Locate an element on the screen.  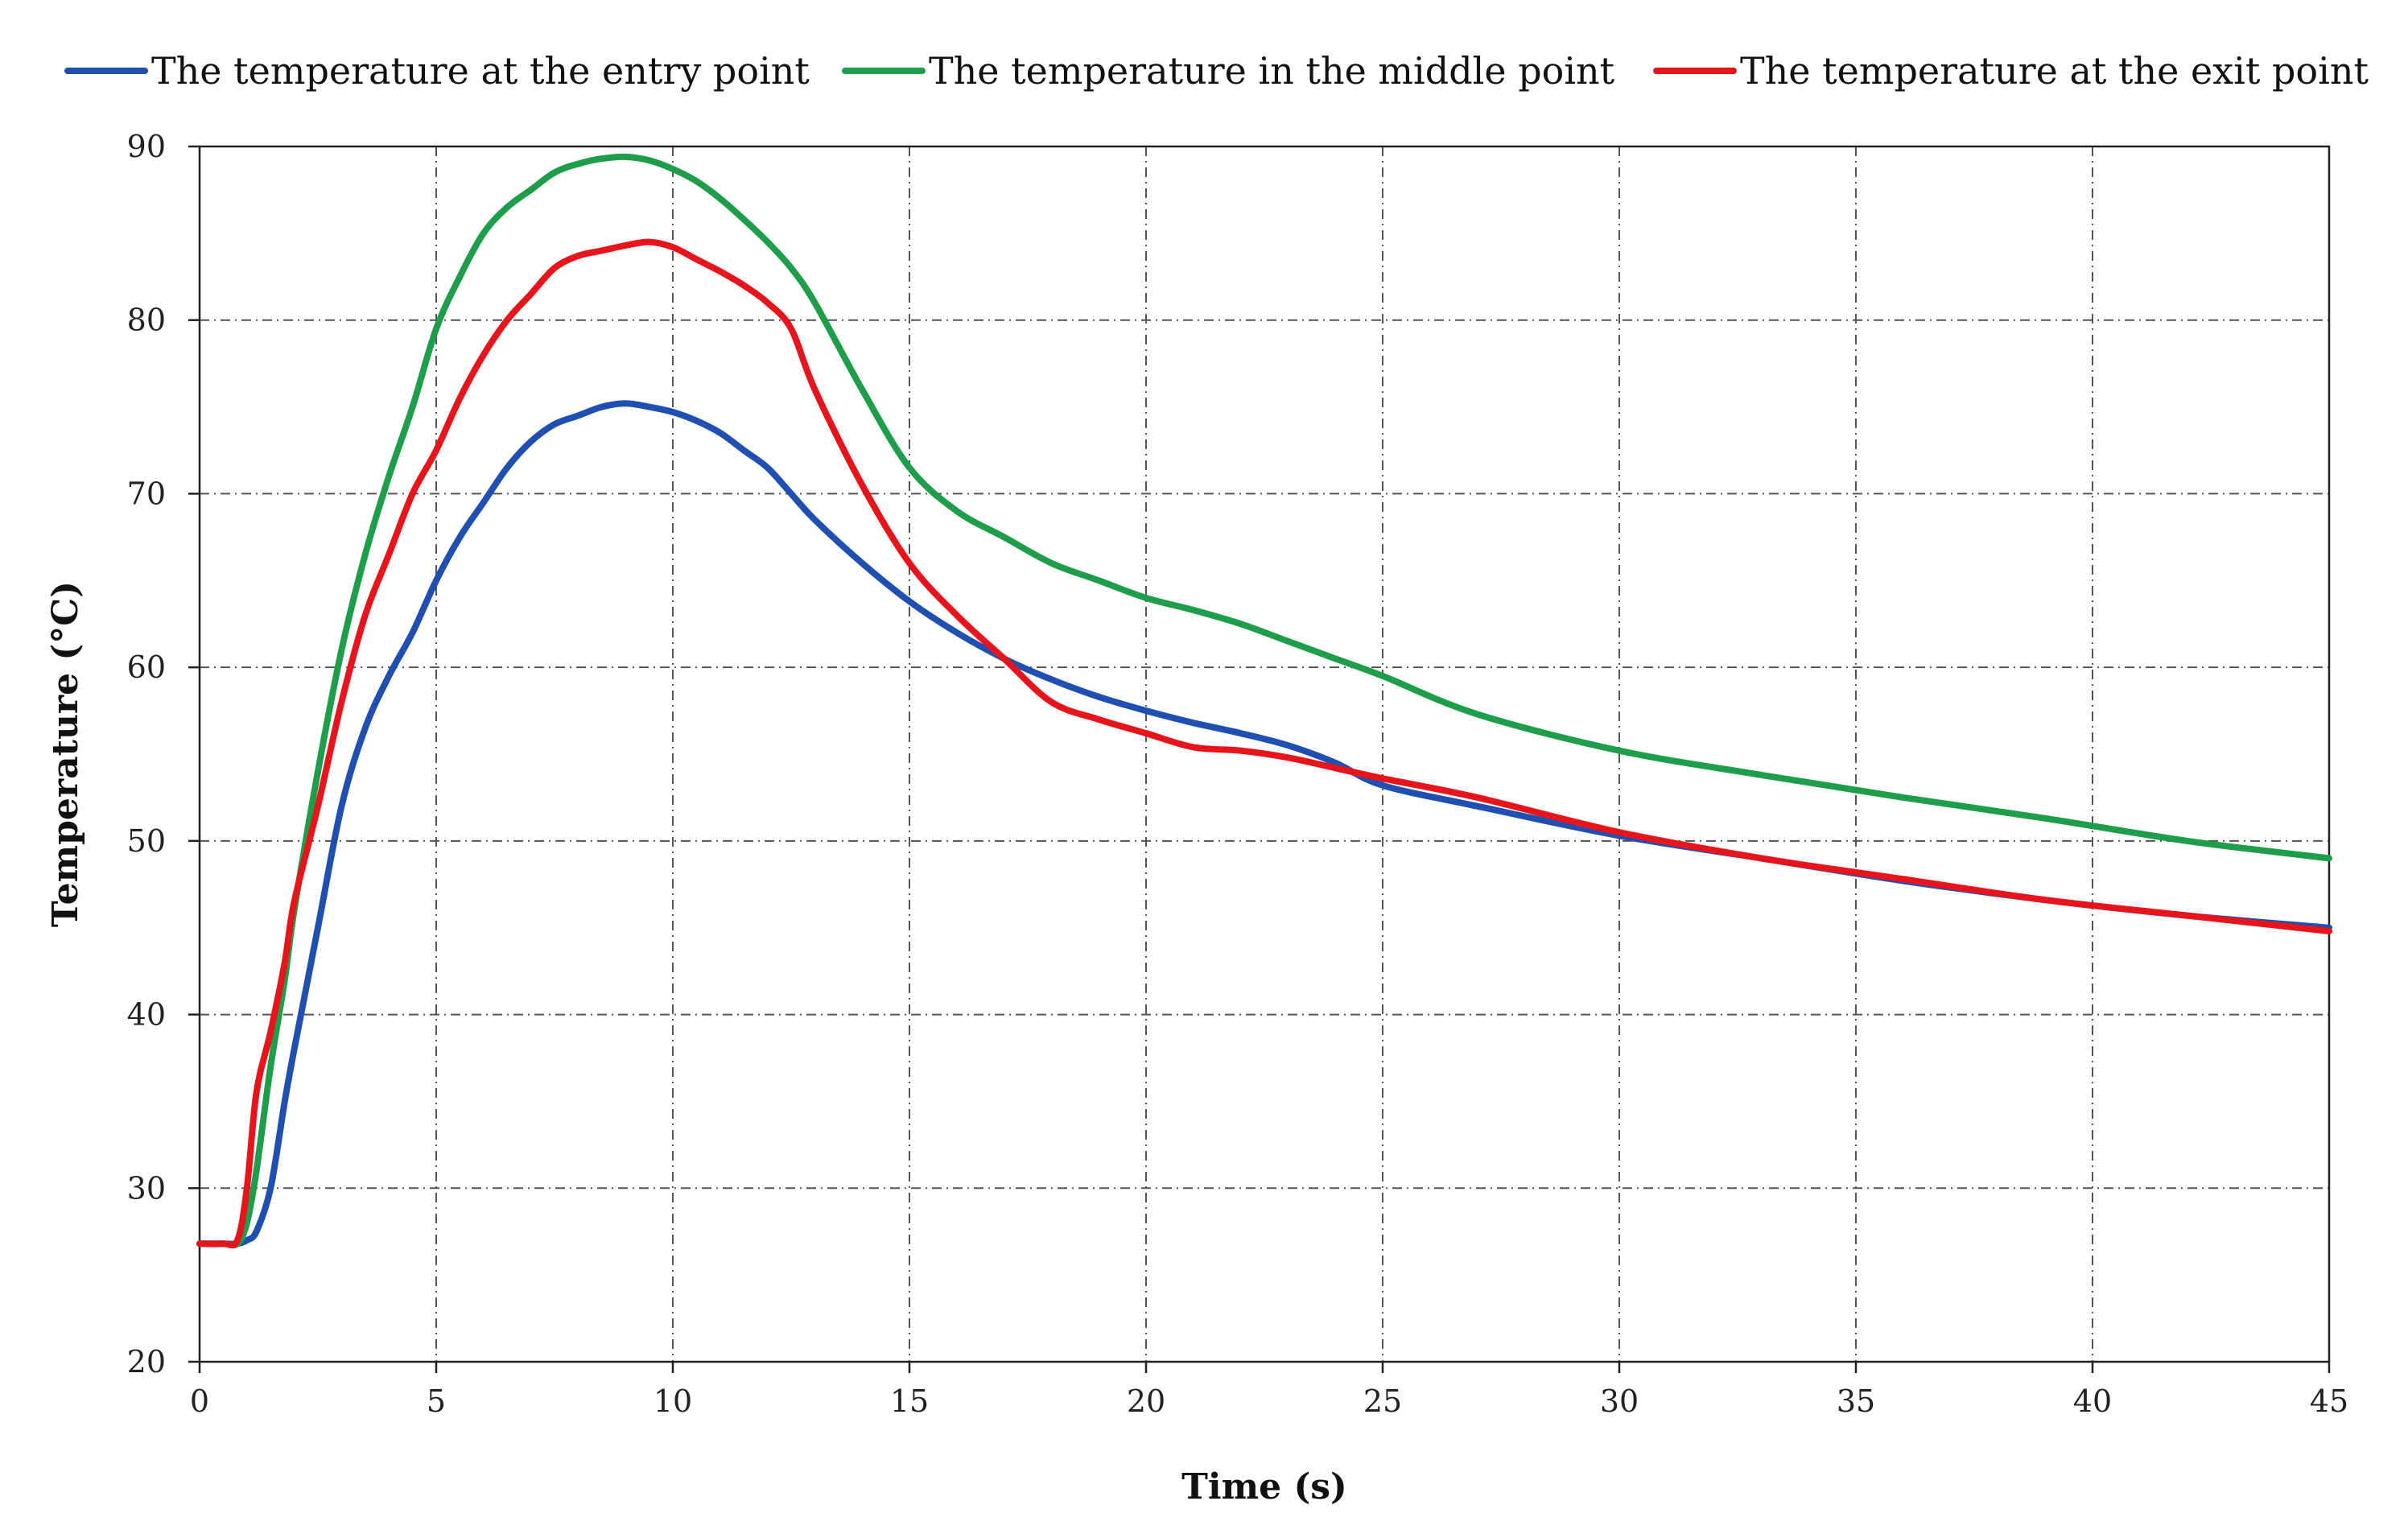
y-tick-label: 50 is located at coordinates (146, 841).